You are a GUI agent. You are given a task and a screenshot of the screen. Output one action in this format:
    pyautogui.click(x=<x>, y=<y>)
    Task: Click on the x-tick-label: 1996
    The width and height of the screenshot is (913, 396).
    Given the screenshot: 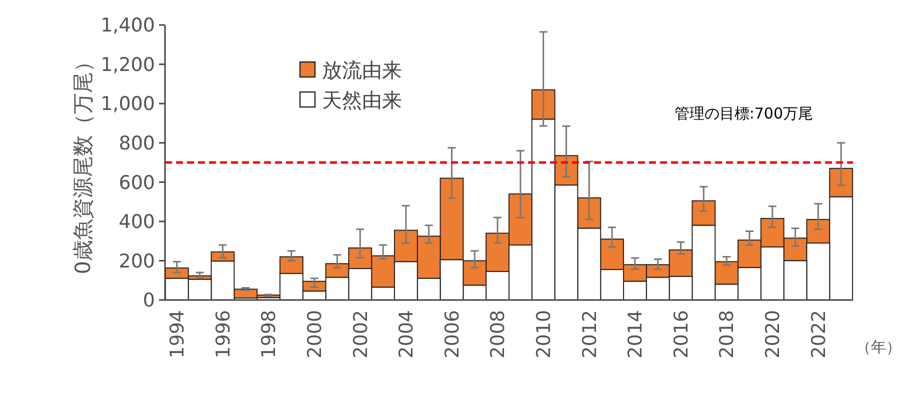 What is the action you would take?
    pyautogui.click(x=223, y=334)
    